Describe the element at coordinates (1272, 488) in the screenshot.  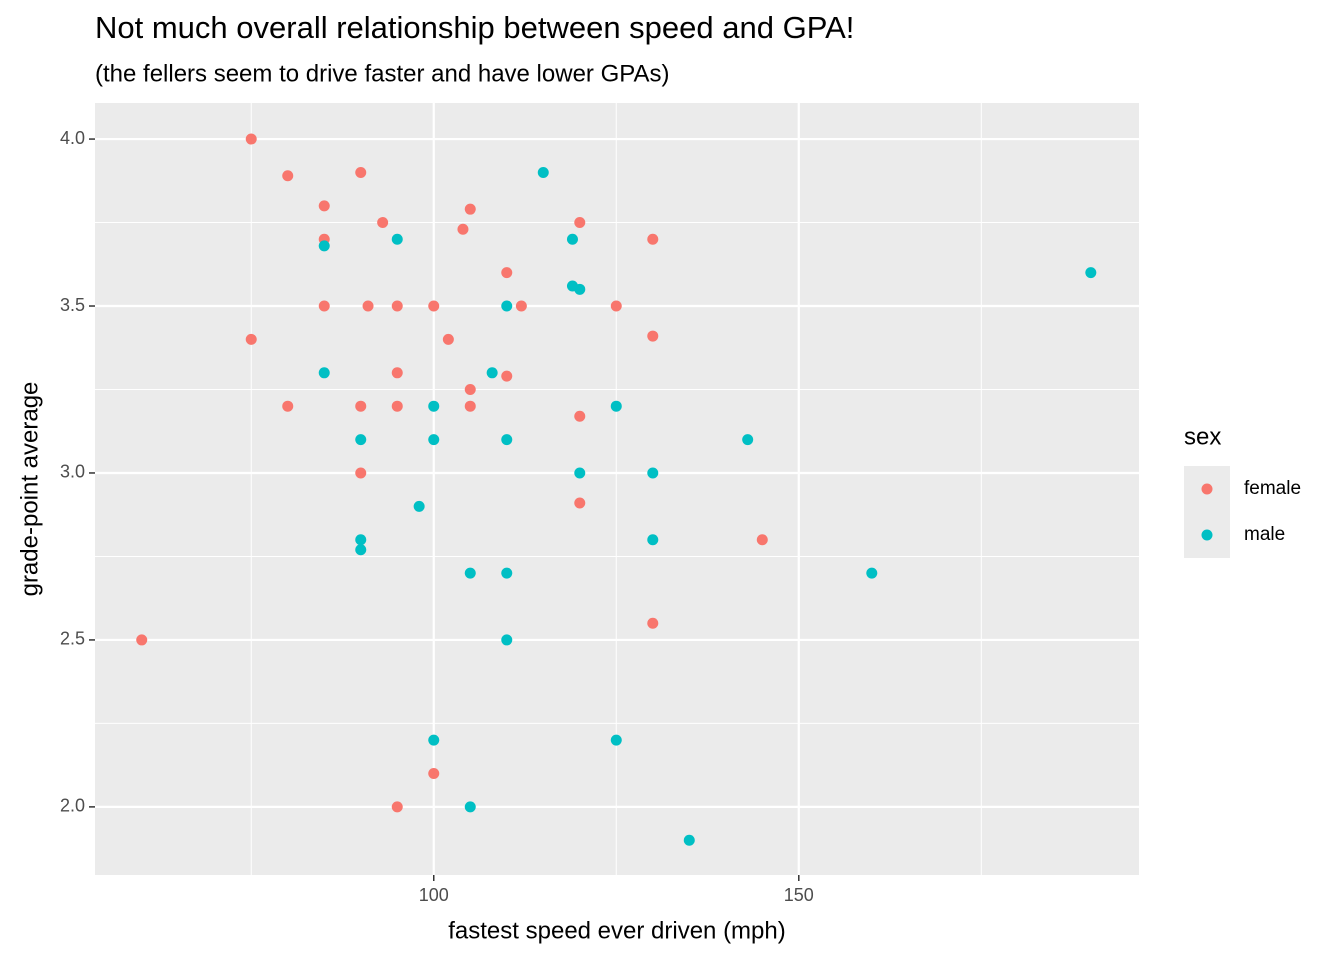
I see `legend-label: female` at that location.